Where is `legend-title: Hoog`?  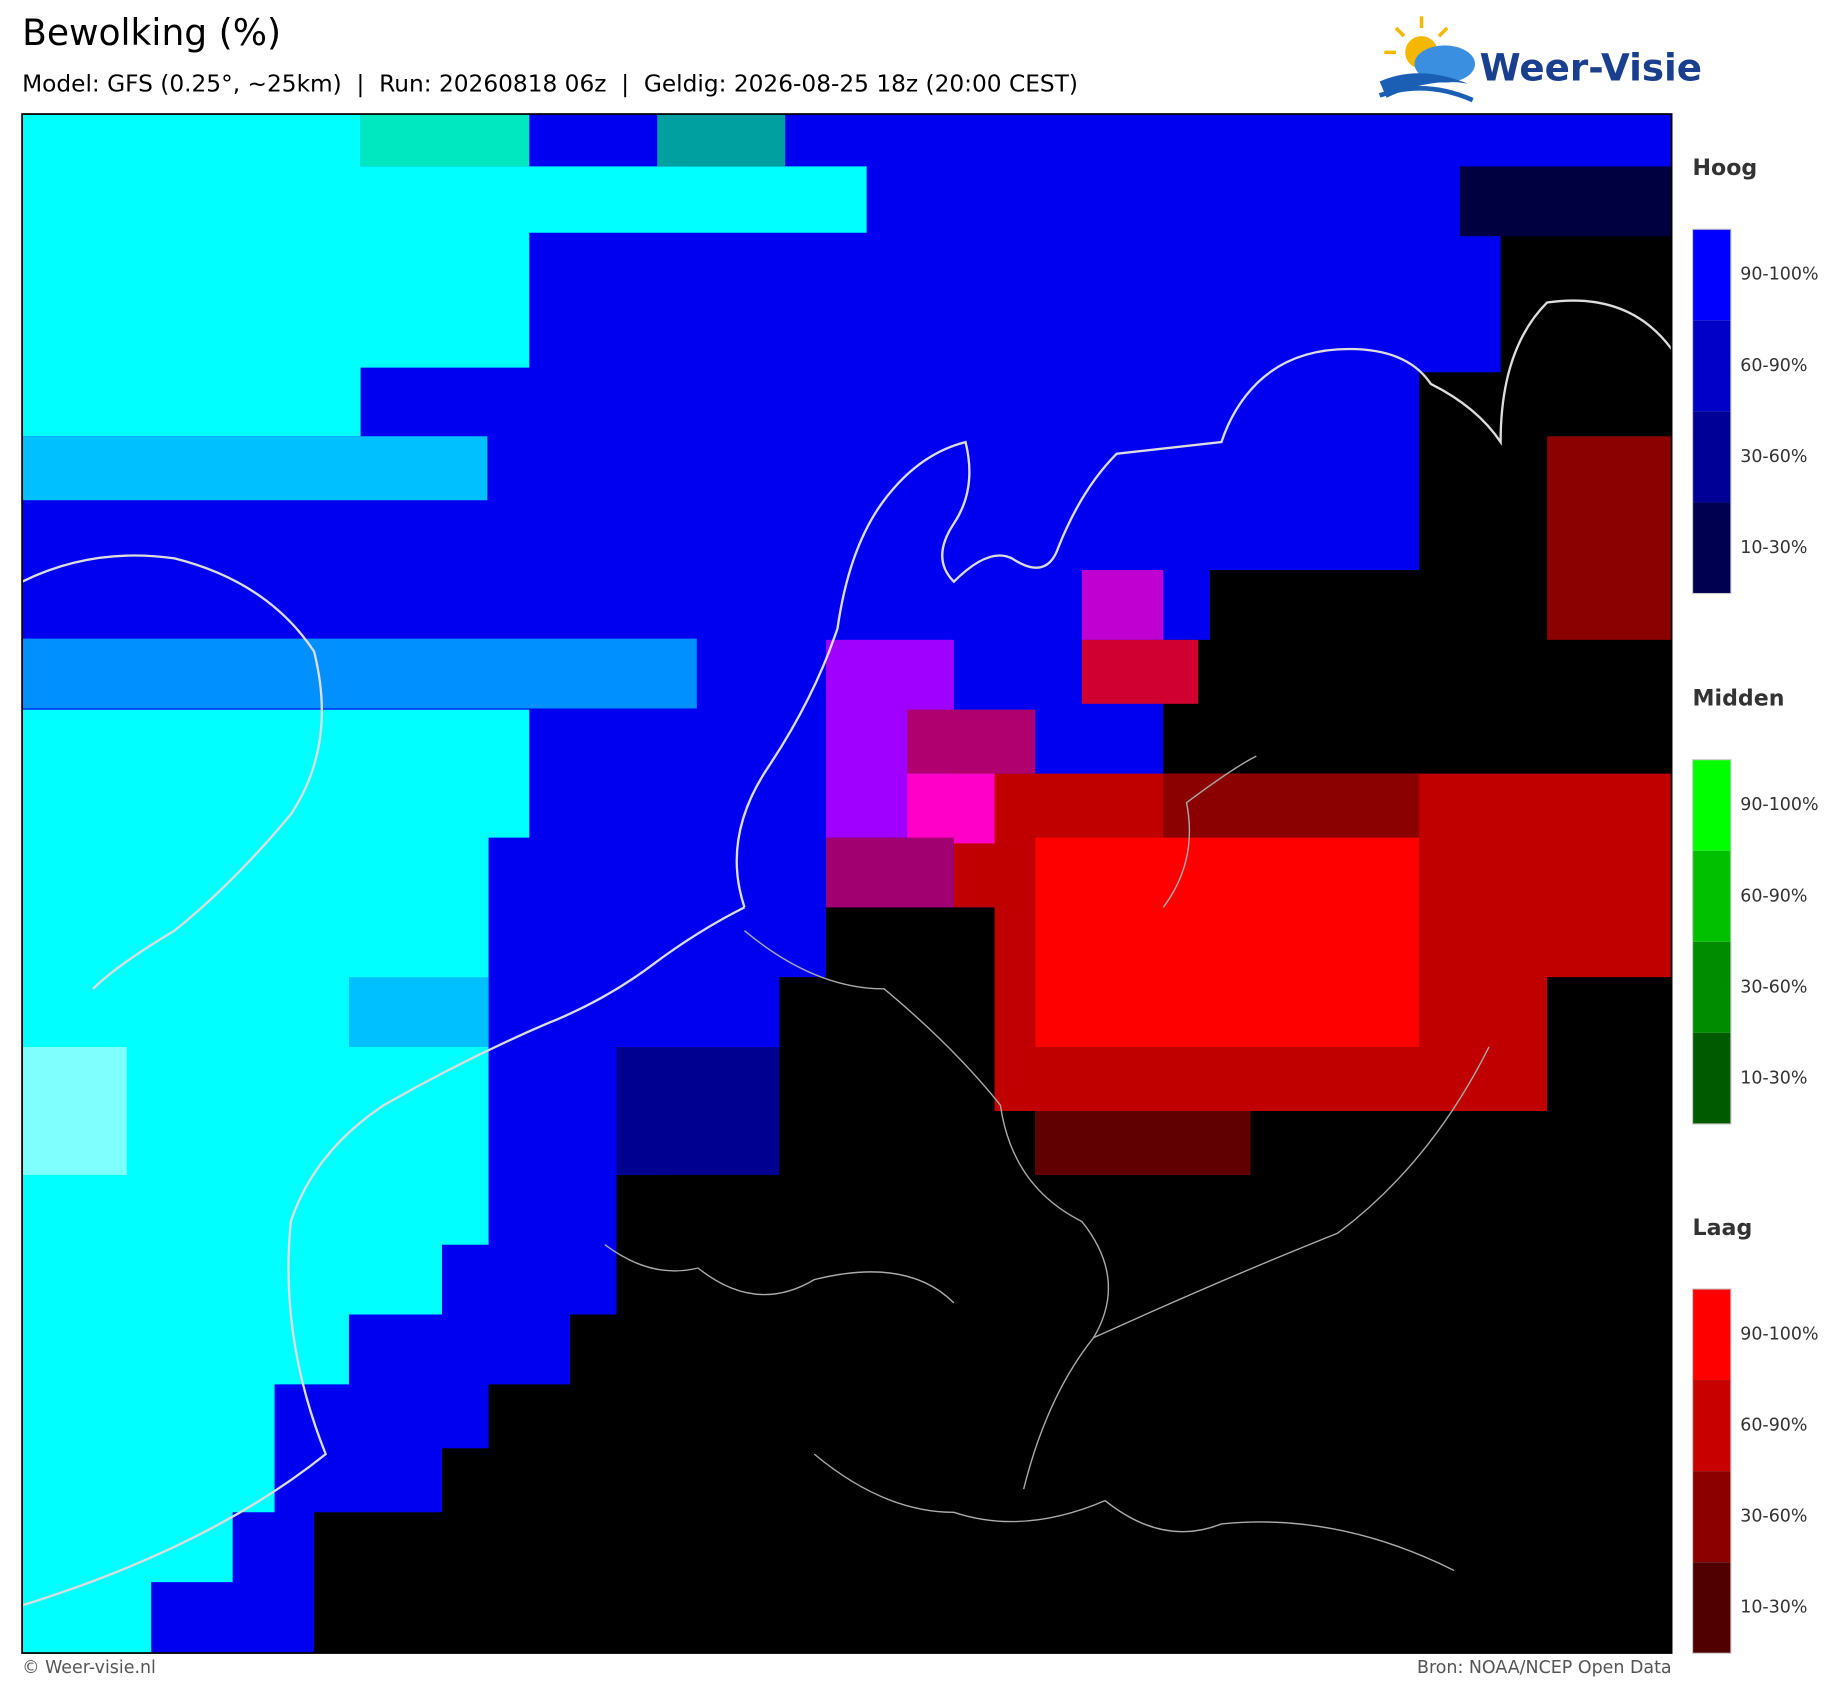
legend-title: Hoog is located at coordinates (1725, 168).